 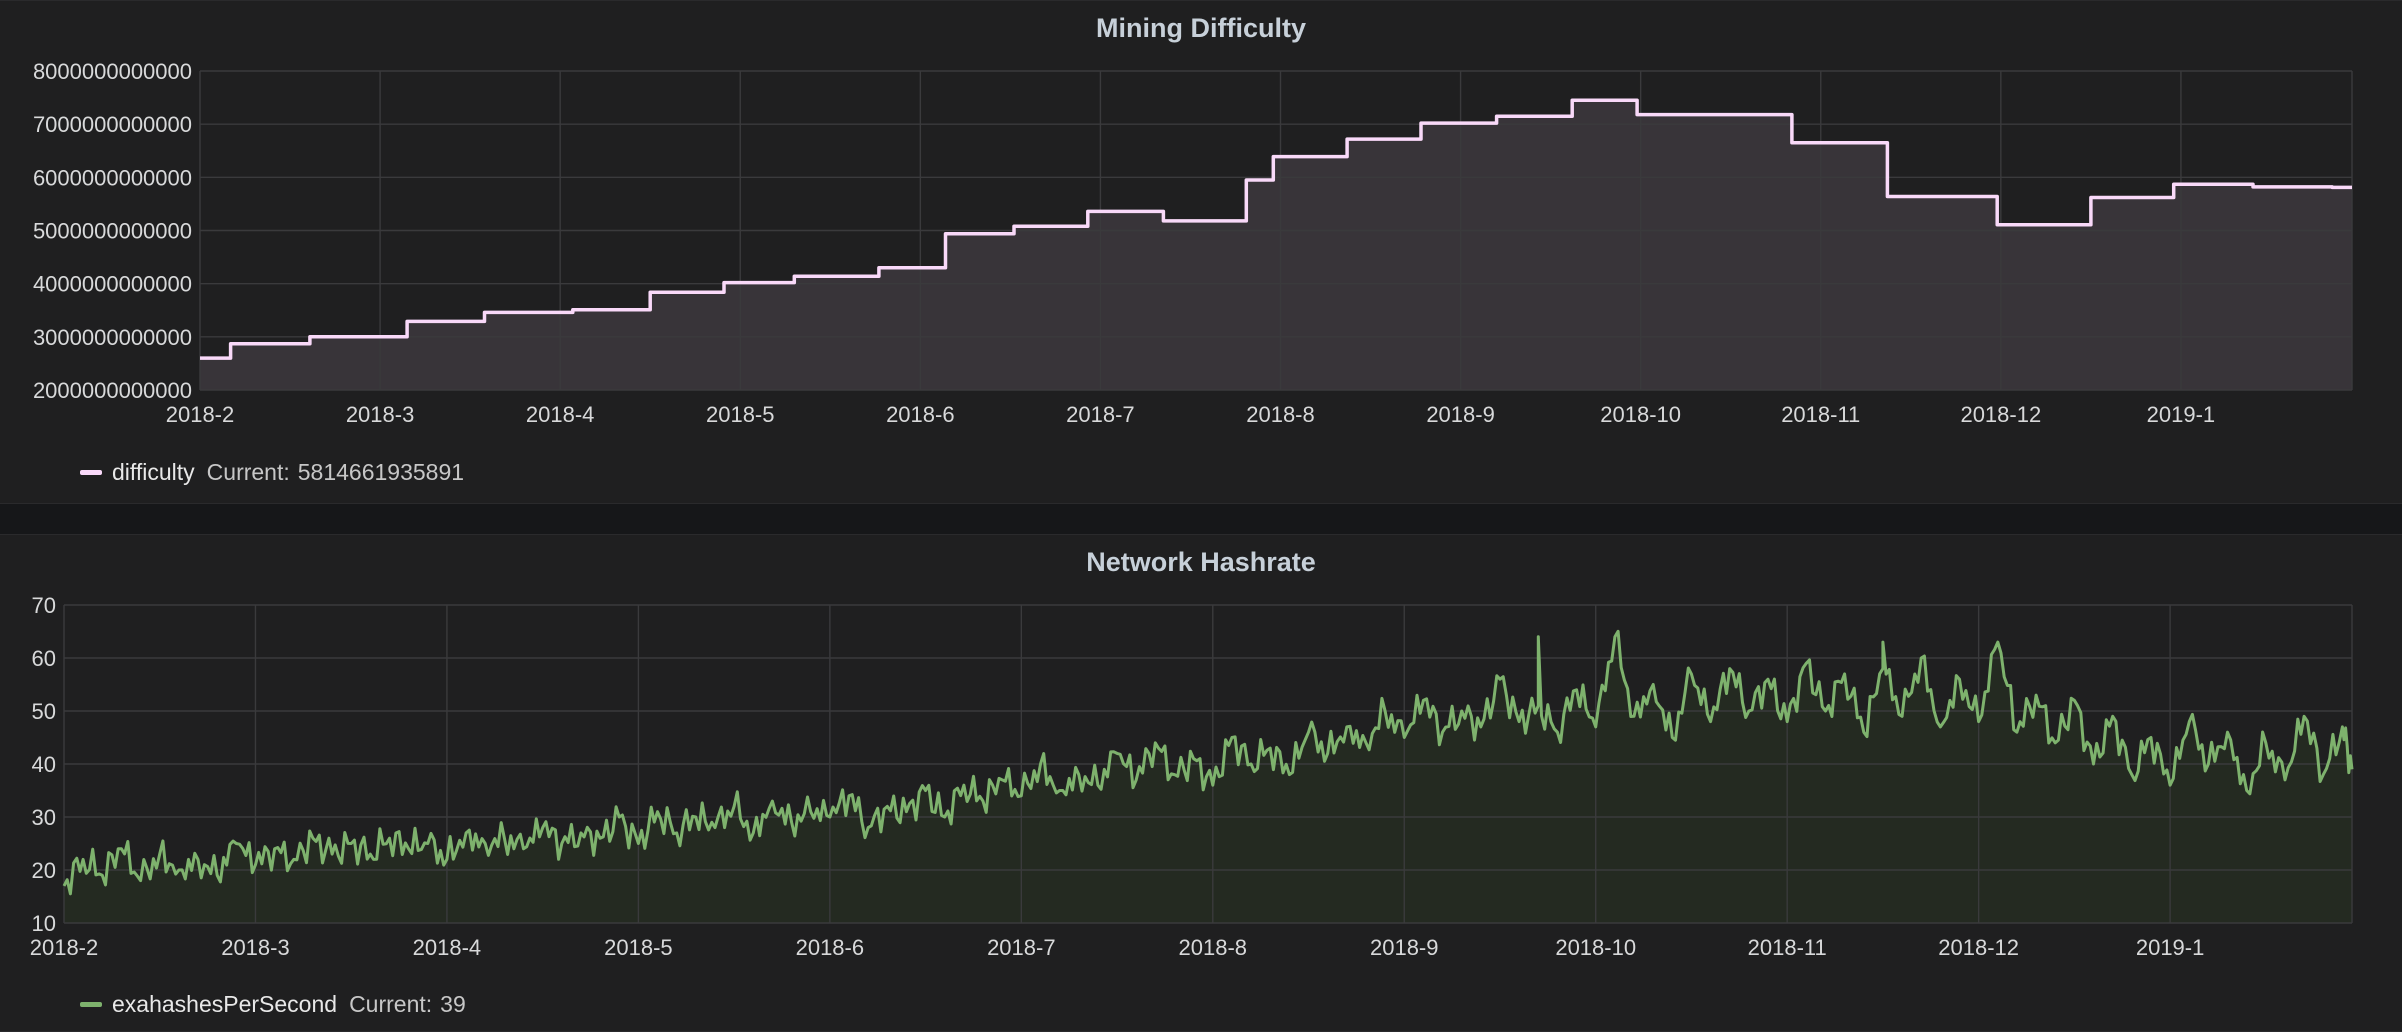 I want to click on y-tick-label: 40, so click(x=44, y=764).